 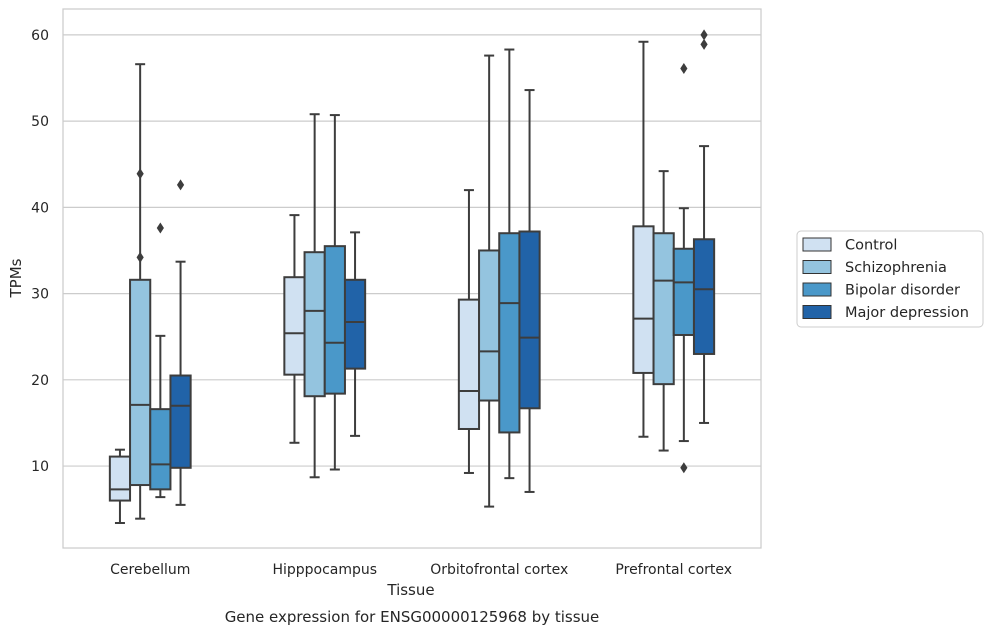 What do you see at coordinates (40, 467) in the screenshot?
I see `y-tick-label: 10` at bounding box center [40, 467].